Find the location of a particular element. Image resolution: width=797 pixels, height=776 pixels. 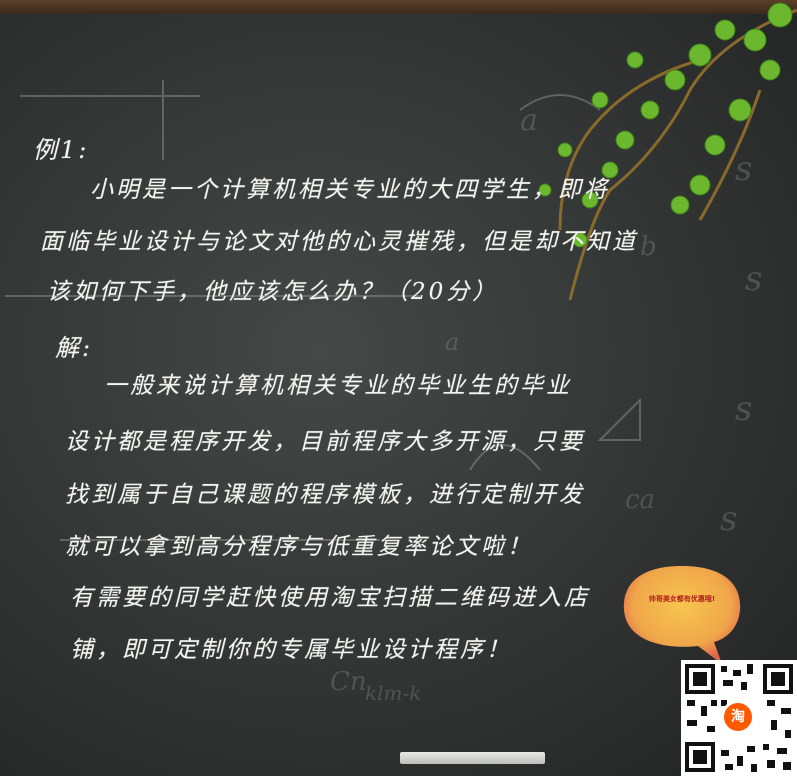

answer-line-5: 有需要的同学赶快使用淘宝扫描二维码进入店 is located at coordinates (330, 598).